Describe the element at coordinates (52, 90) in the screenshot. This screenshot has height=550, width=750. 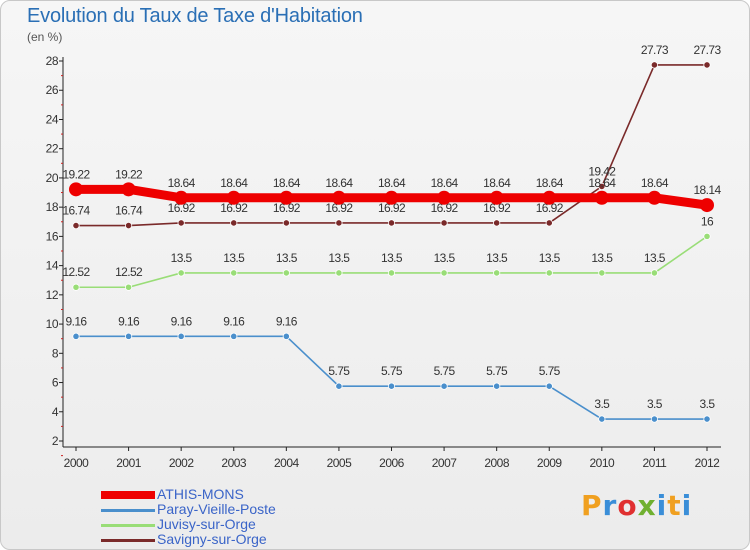
I see `y-tick-label: 26` at that location.